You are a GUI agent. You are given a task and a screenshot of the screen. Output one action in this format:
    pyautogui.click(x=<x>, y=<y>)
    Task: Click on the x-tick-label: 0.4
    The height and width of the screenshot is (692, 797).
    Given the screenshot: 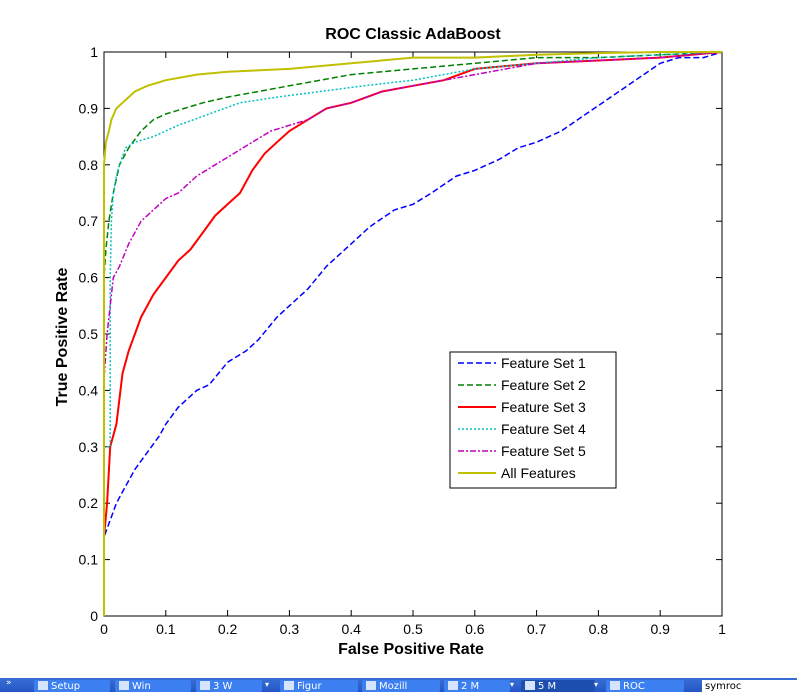 What is the action you would take?
    pyautogui.click(x=351, y=629)
    